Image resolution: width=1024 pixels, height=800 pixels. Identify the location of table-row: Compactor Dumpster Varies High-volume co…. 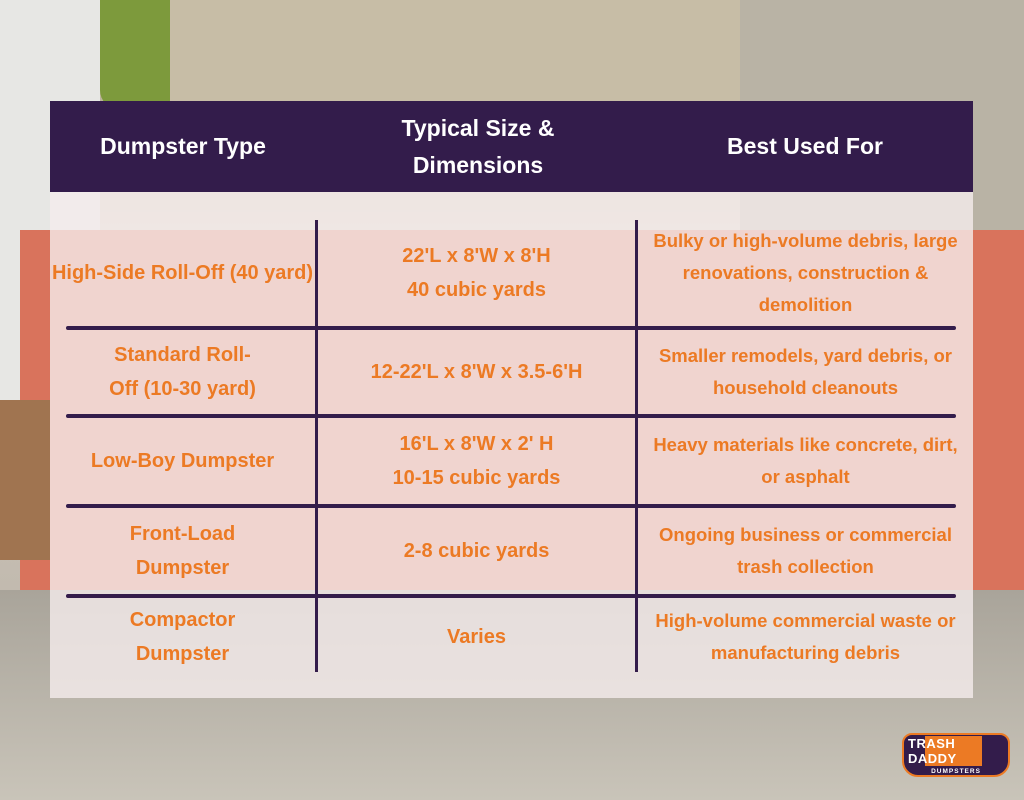
(511, 637).